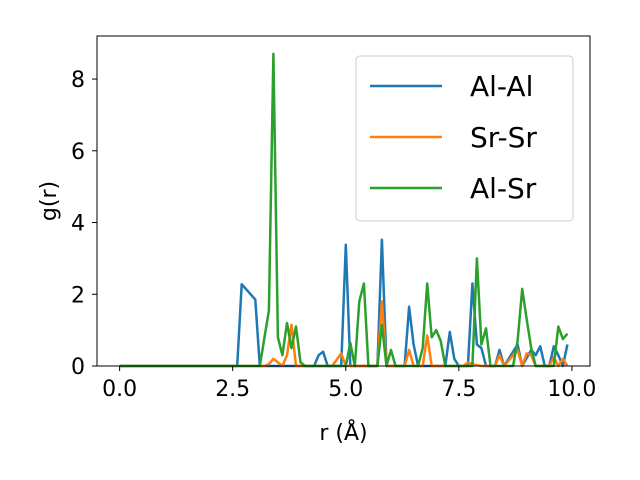 This screenshot has height=480, width=640. I want to click on x-axis: 0.0 2.5 5.0 7.5 10.0, so click(349, 384).